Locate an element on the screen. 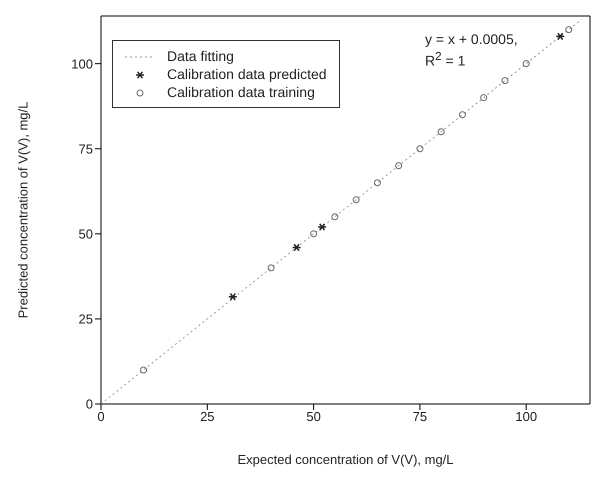 The width and height of the screenshot is (601, 485). y-axis-title: Predicted concentration of V(V), mg/L is located at coordinates (23, 210).